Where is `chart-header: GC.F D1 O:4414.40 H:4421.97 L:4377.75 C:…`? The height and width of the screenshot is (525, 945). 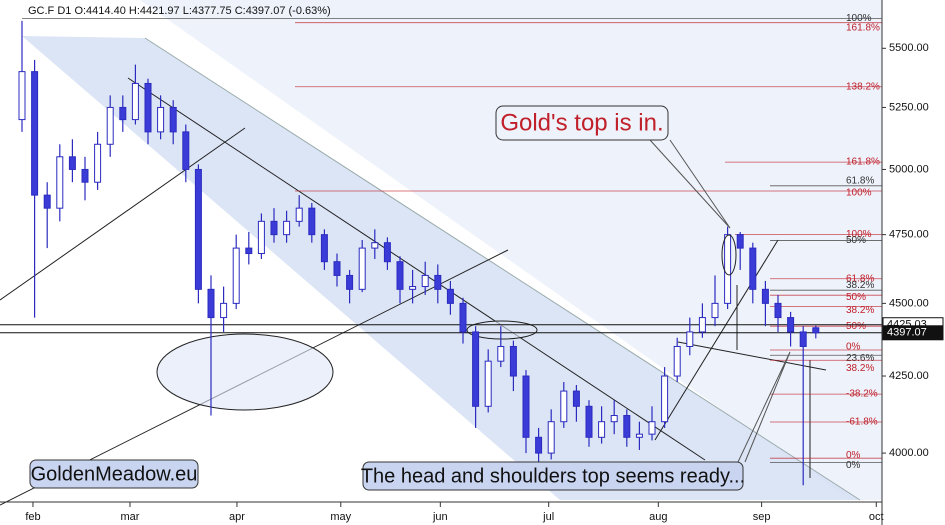 chart-header: GC.F D1 O:4414.40 H:4421.97 L:4377.75 C:… is located at coordinates (179, 11).